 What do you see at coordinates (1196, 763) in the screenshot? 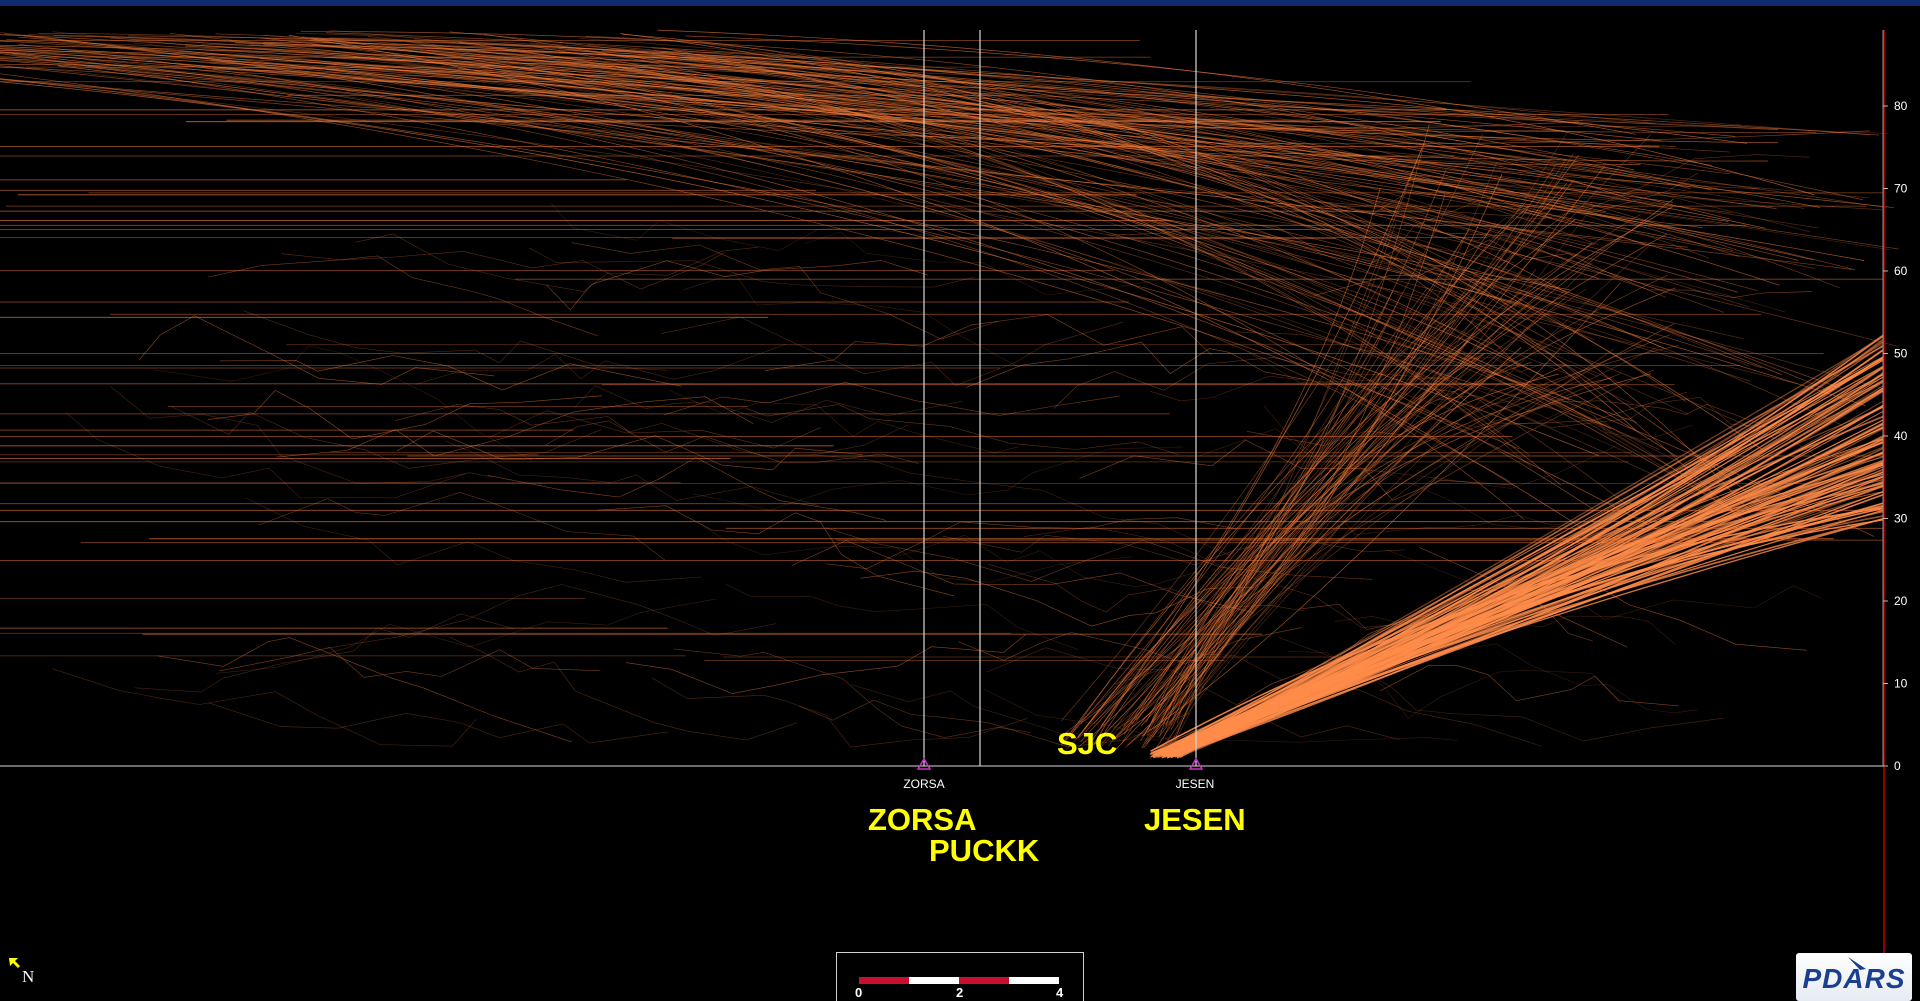
I see `fix-marker-jesen` at bounding box center [1196, 763].